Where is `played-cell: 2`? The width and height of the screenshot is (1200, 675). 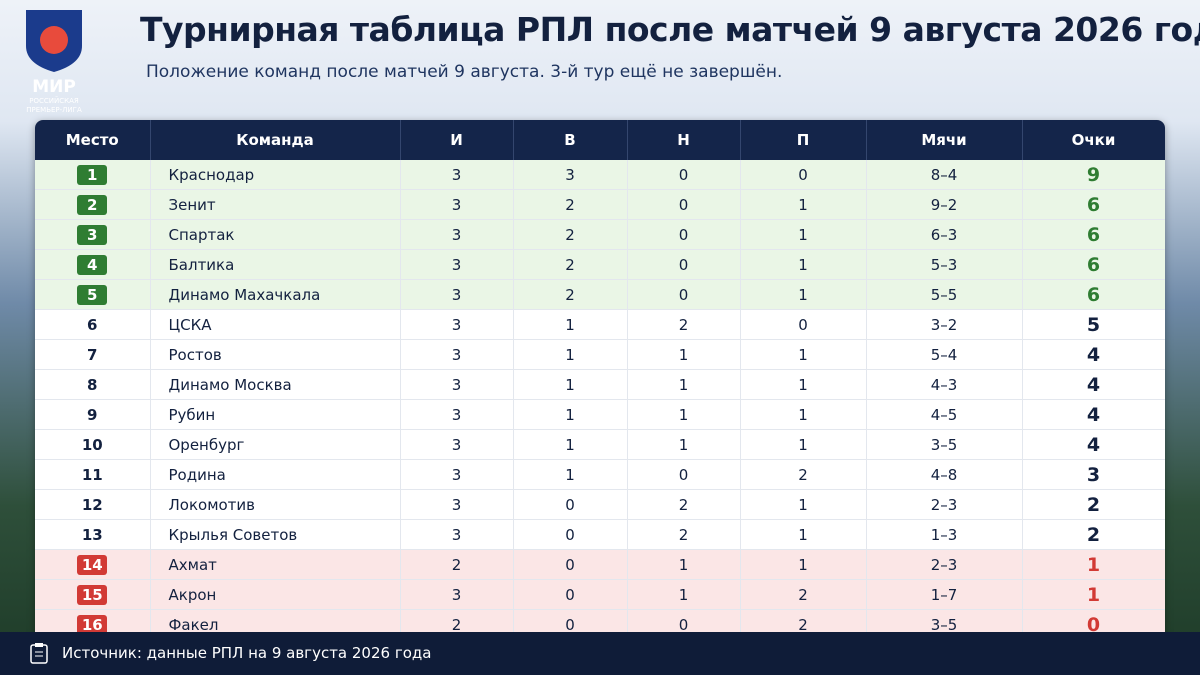 played-cell: 2 is located at coordinates (457, 564).